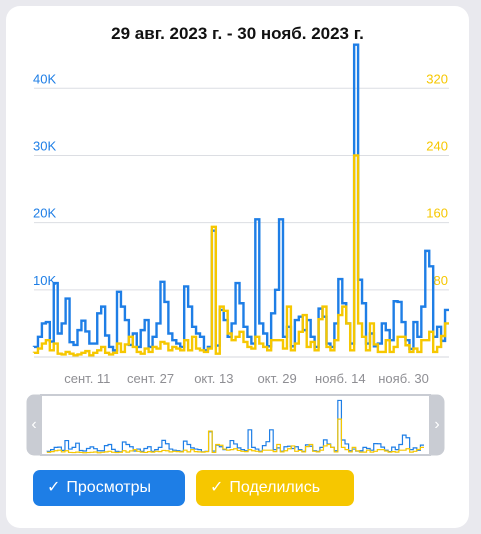 This screenshot has width=481, height=534. I want to click on filter-views-button: ✓ Просмотры, so click(109, 488).